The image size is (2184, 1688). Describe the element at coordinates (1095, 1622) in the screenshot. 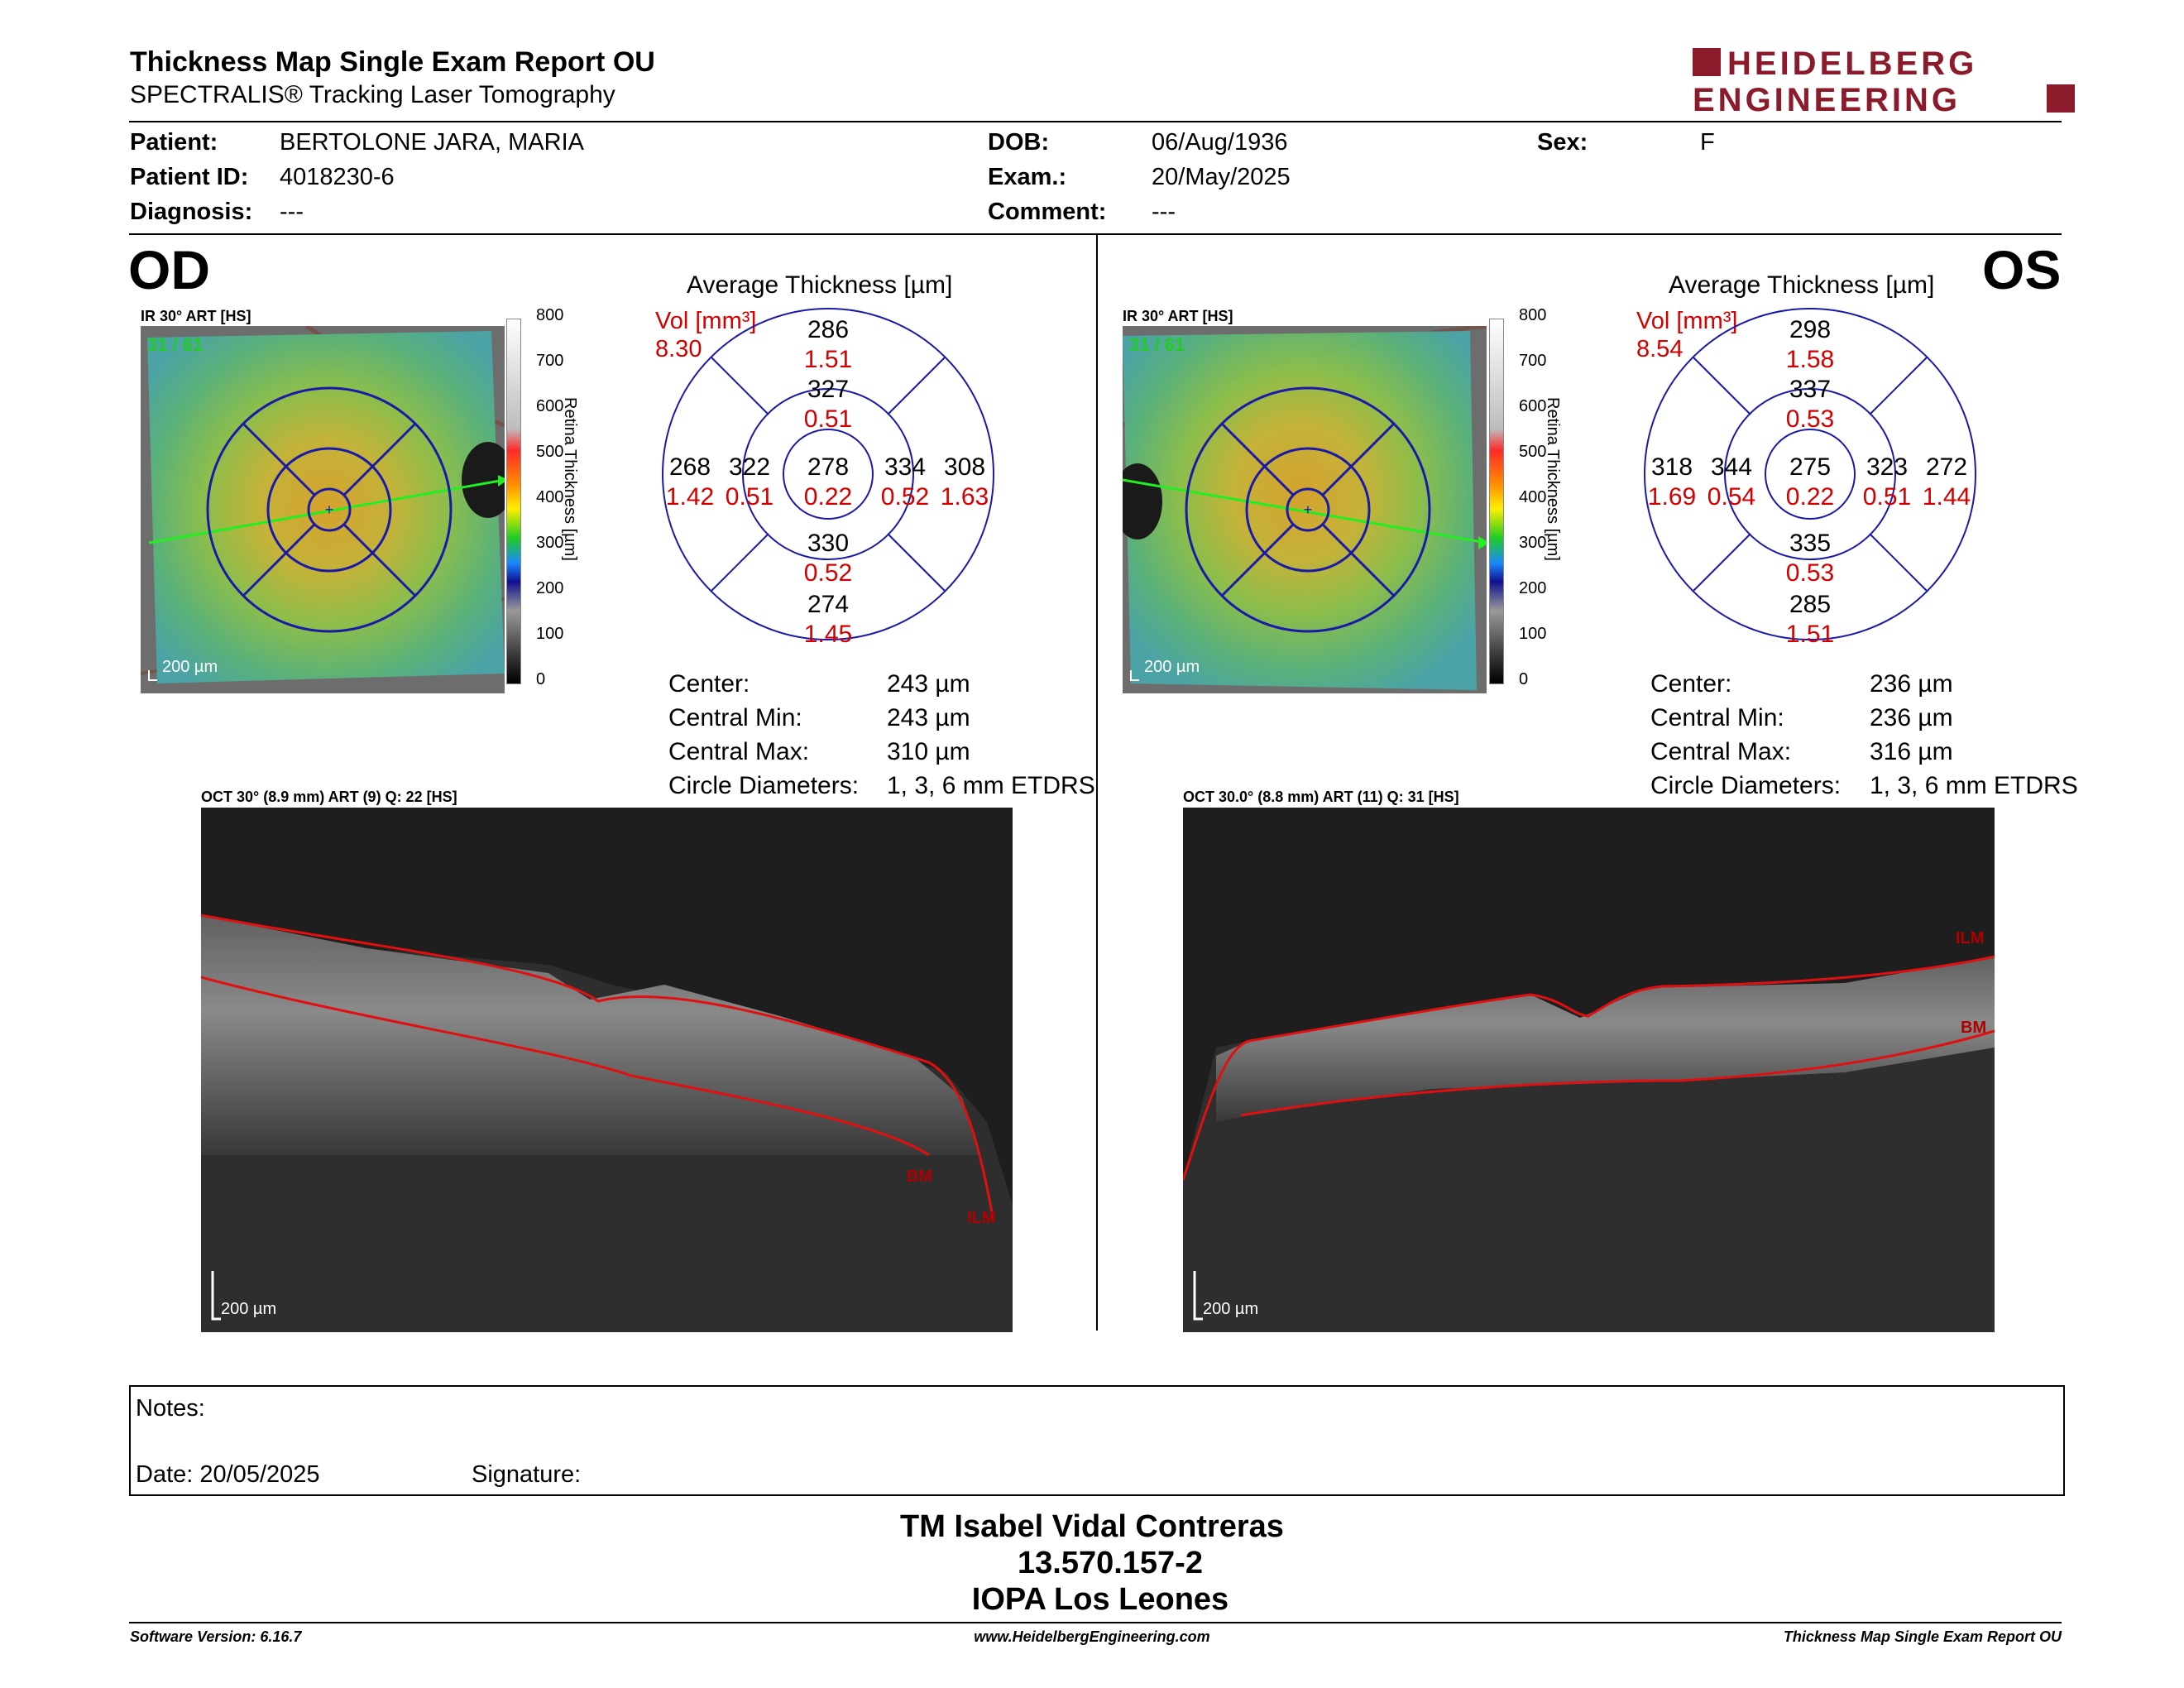

I see `footer-divider` at that location.